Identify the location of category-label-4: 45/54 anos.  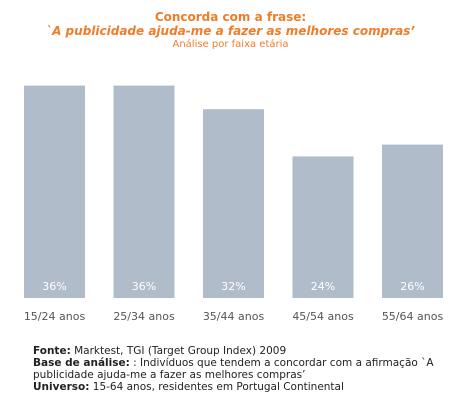
(323, 316).